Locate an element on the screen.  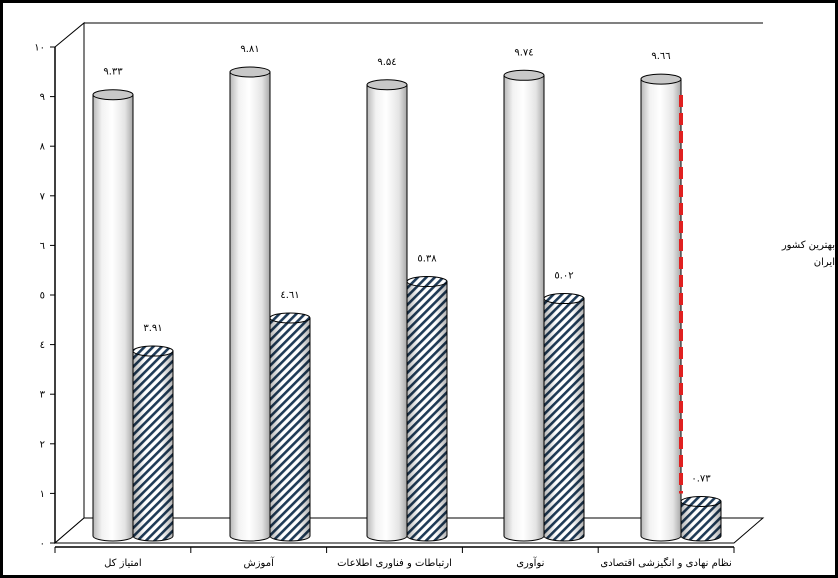
y-tick-label: ۹ is located at coordinates (42, 97).